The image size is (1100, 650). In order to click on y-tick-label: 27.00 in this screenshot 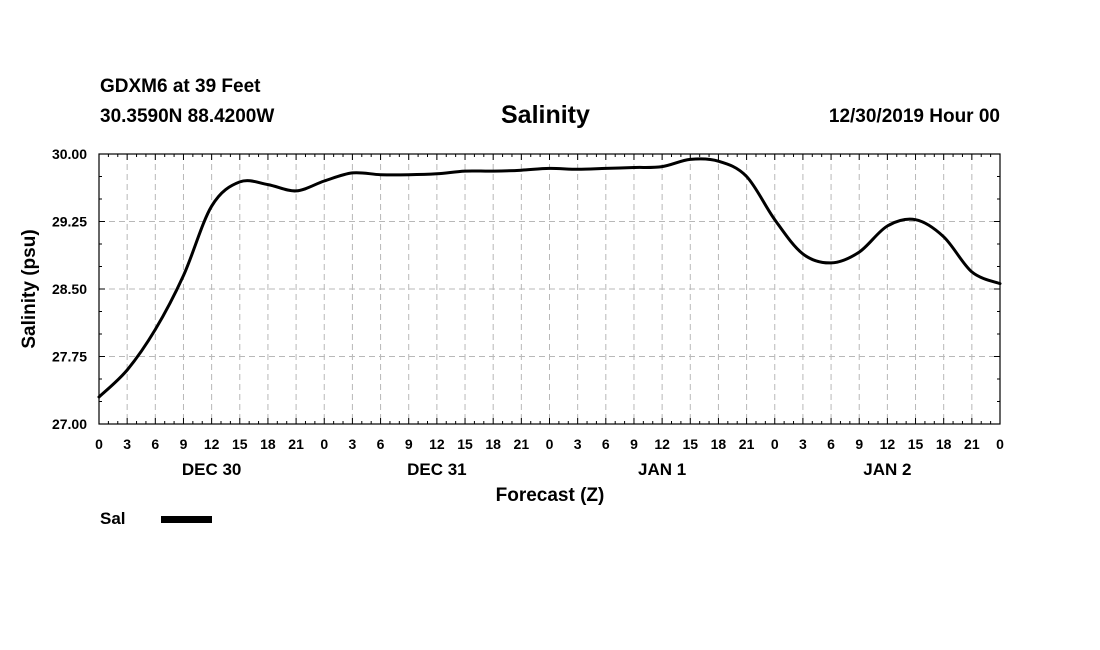, I will do `click(69, 424)`.